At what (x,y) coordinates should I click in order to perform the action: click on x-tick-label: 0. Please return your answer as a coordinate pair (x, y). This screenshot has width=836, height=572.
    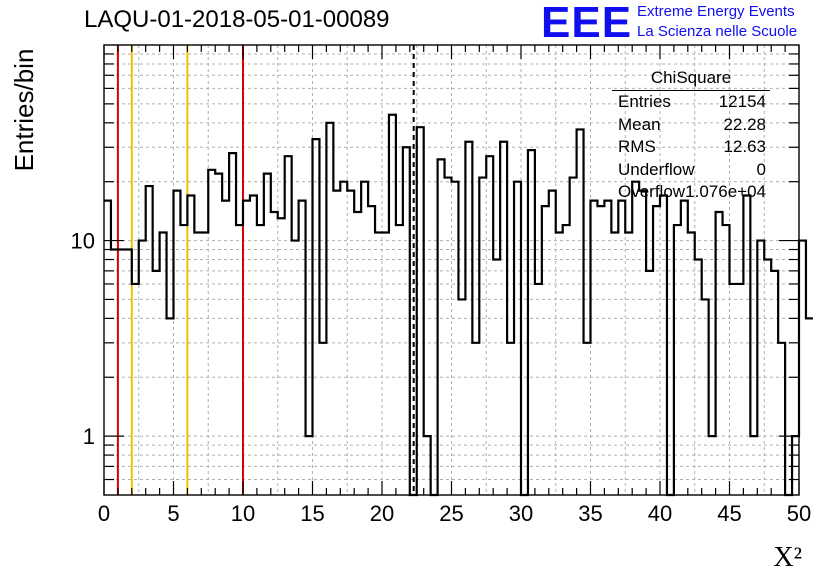
    Looking at the image, I should click on (104, 513).